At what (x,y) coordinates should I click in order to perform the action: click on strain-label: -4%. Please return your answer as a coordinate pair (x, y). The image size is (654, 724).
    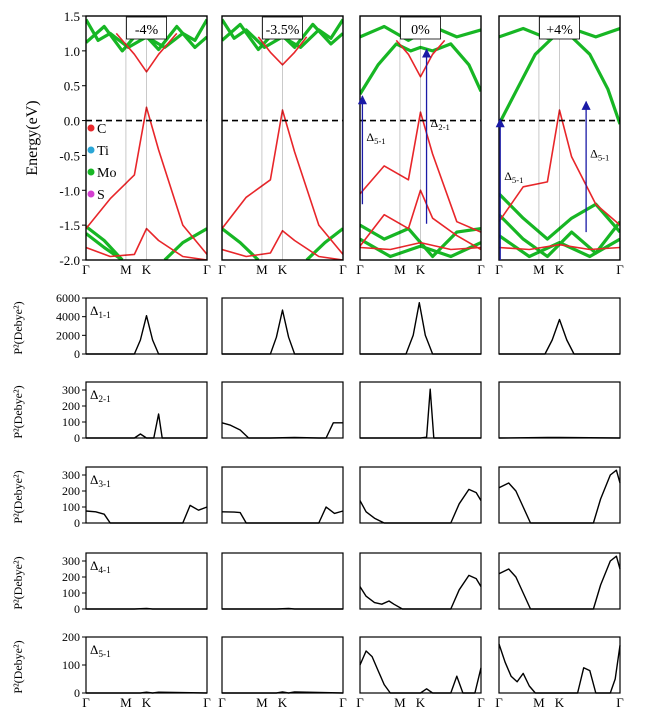
    Looking at the image, I should click on (147, 30).